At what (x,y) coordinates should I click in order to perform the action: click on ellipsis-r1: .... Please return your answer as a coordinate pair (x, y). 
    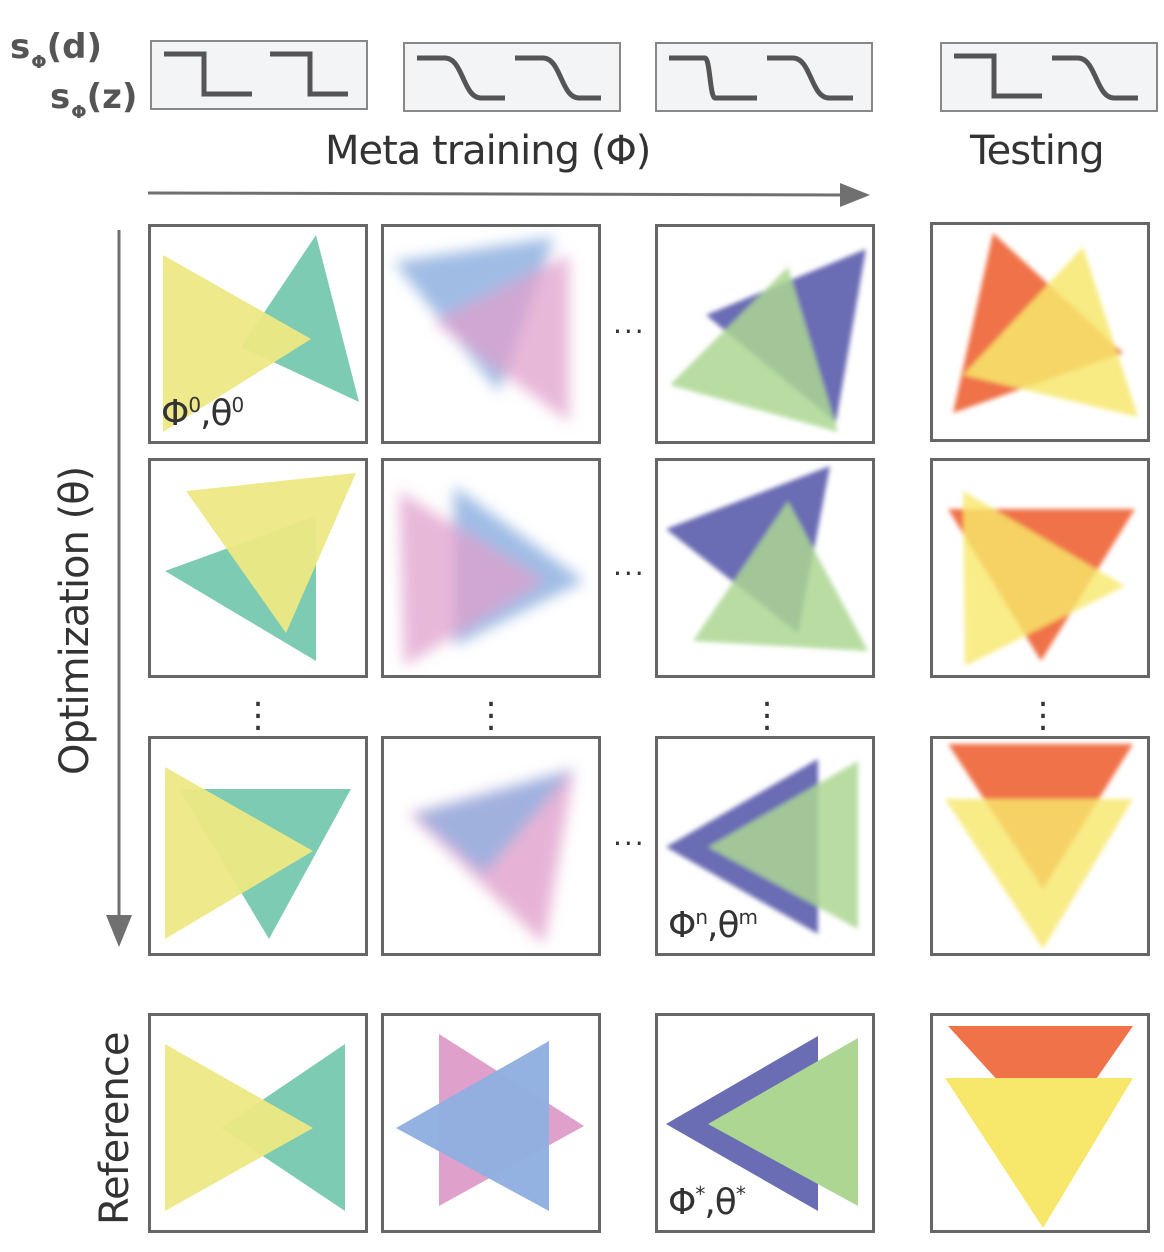
    Looking at the image, I should click on (629, 323).